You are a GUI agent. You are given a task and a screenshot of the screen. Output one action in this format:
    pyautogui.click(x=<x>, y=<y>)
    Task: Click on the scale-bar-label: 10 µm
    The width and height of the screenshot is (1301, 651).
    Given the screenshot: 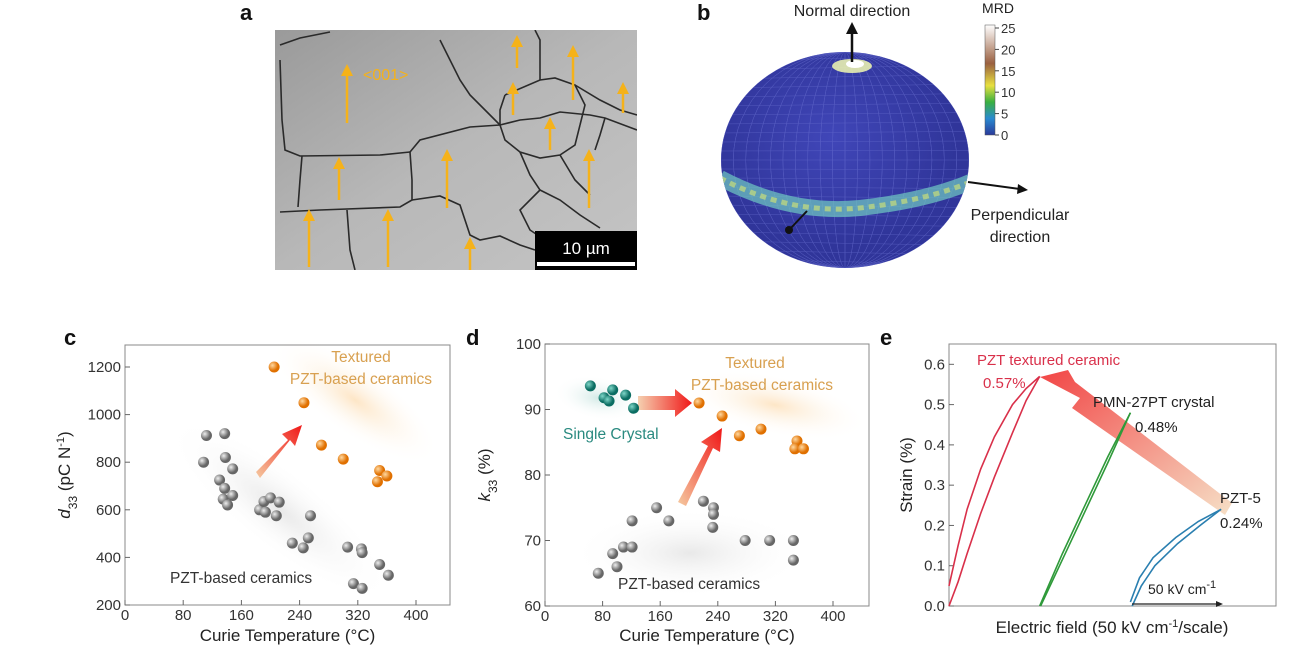 What is the action you would take?
    pyautogui.click(x=586, y=248)
    